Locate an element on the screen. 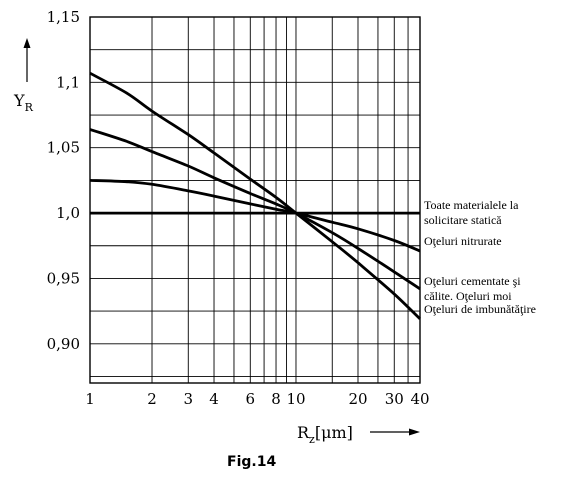 The height and width of the screenshot is (481, 574). x-tick-label: 2 is located at coordinates (152, 399).